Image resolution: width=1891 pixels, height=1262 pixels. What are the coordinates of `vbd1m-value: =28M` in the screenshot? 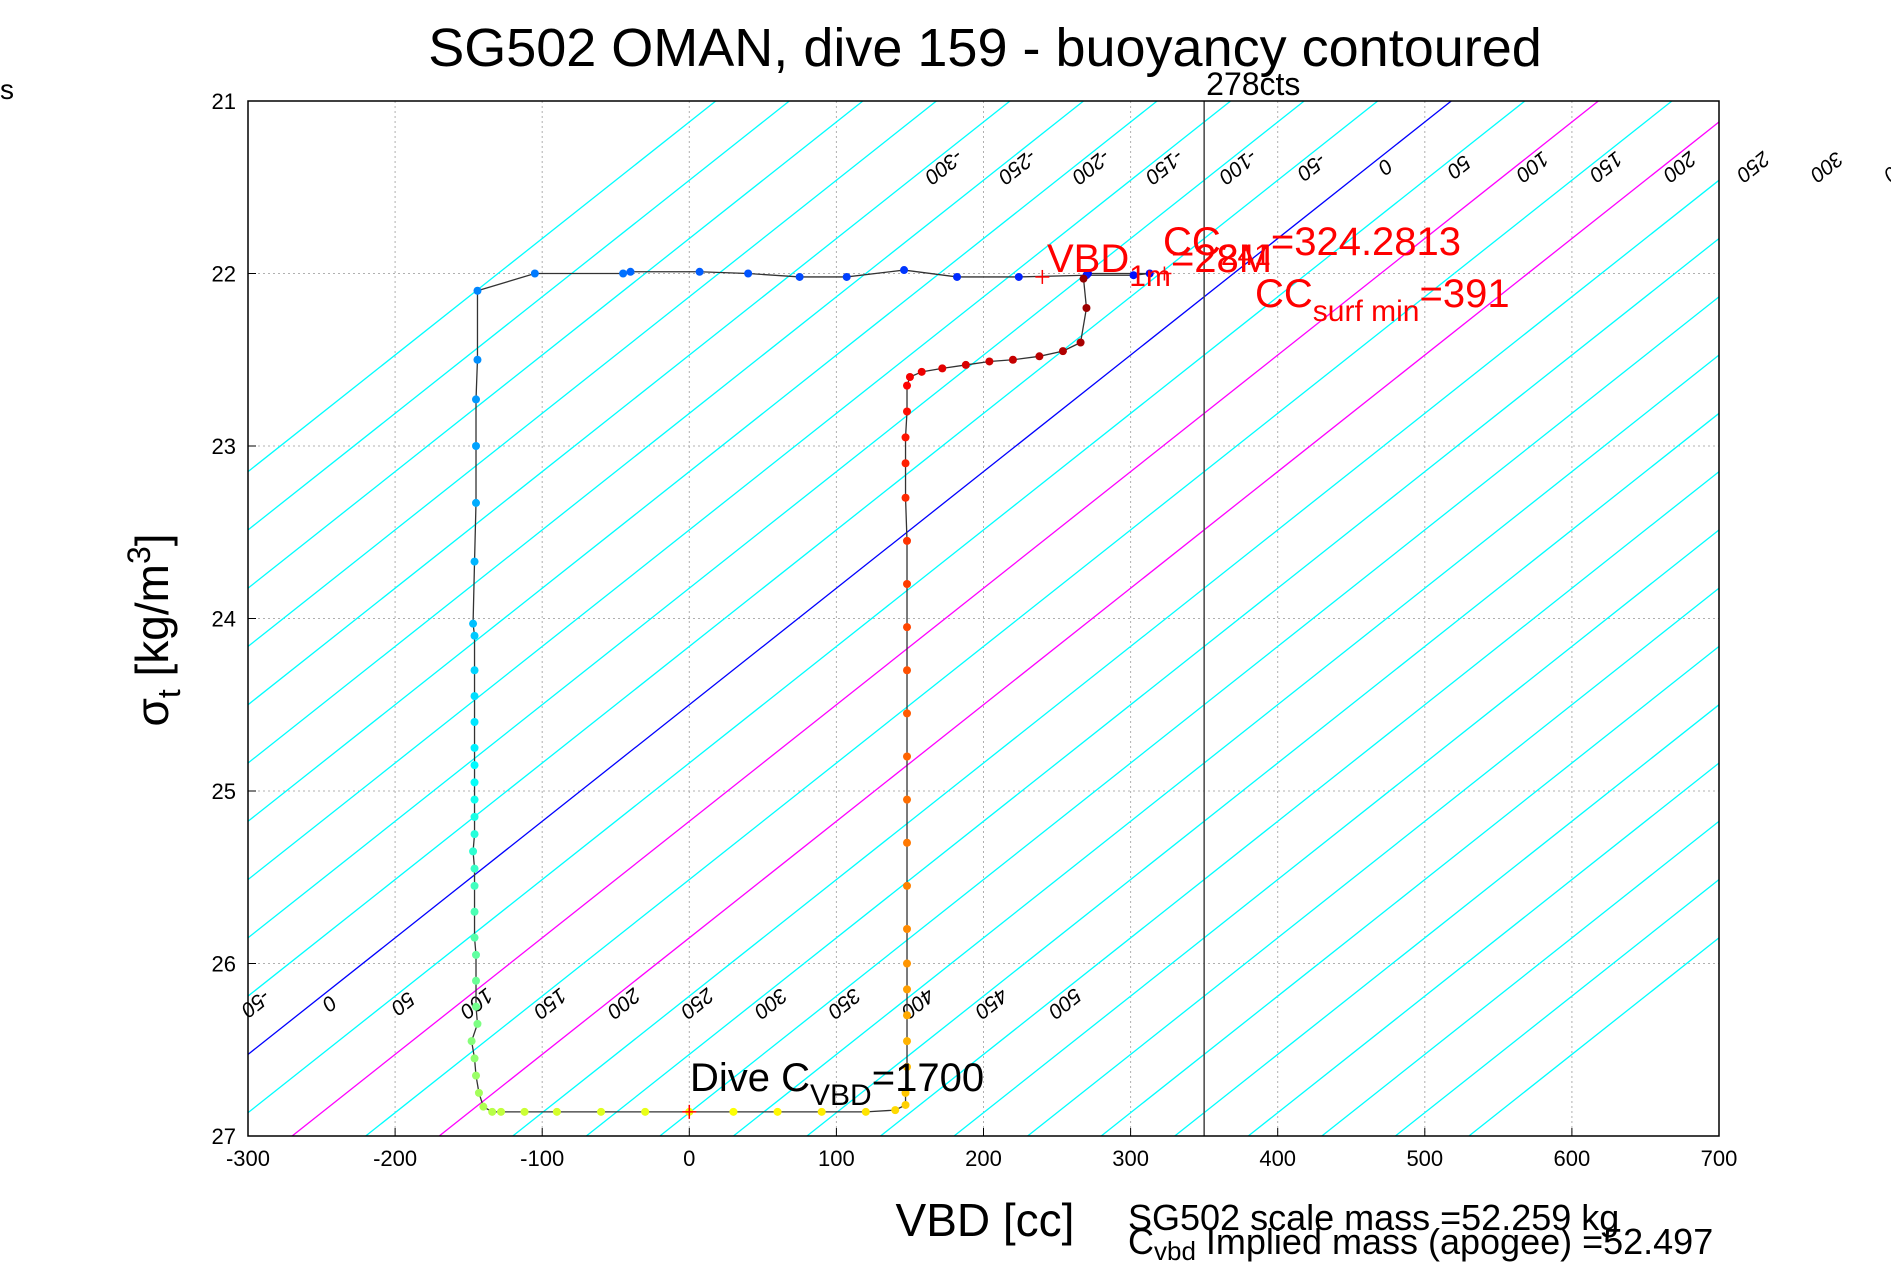 It's located at (1221, 259).